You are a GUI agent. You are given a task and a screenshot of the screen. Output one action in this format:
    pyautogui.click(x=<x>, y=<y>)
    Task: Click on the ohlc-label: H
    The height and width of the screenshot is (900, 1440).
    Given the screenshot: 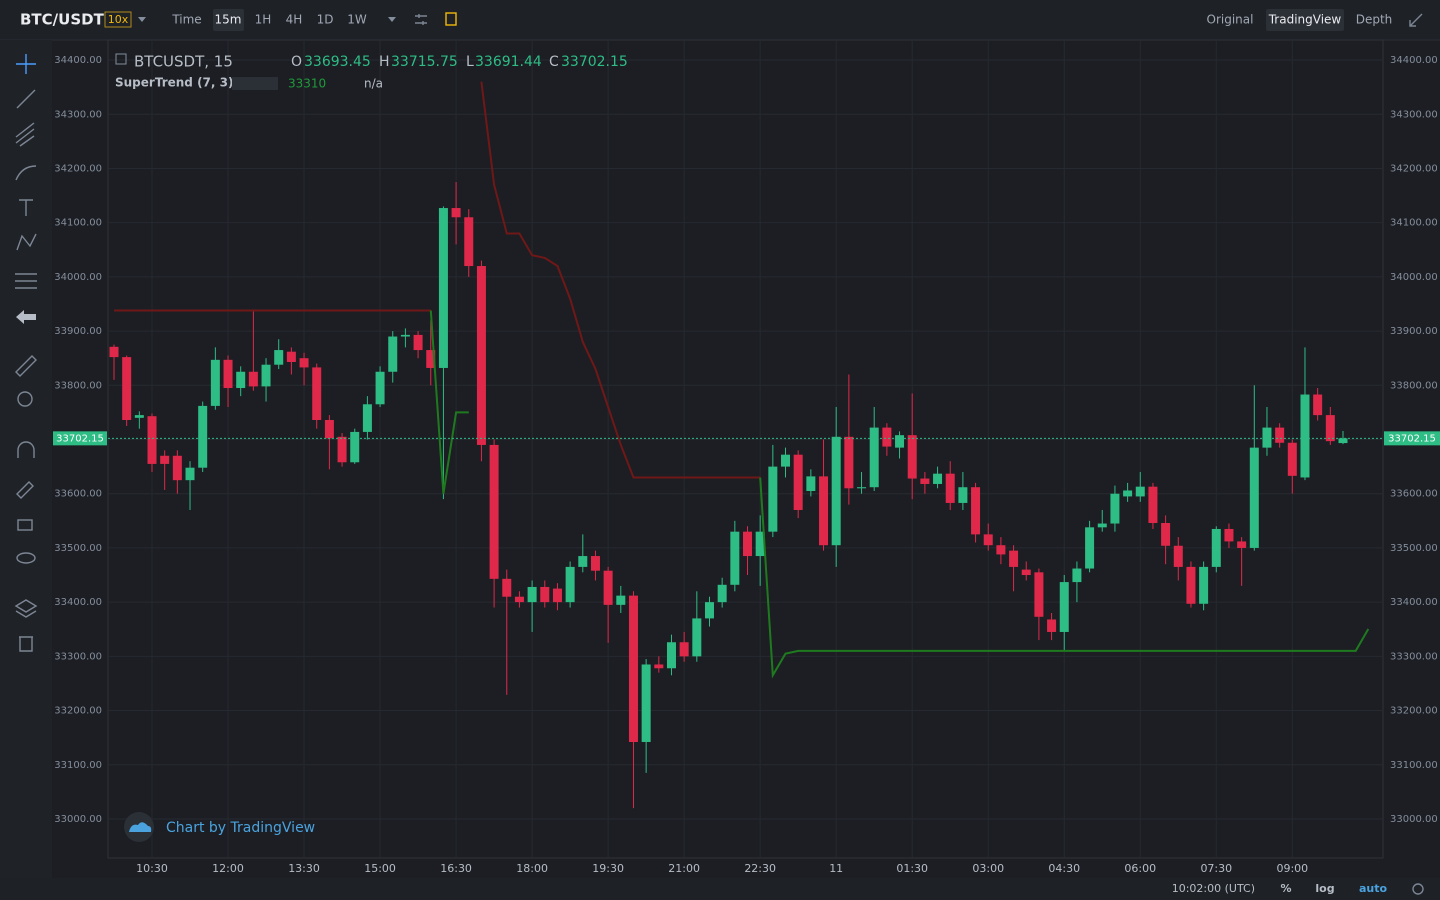 What is the action you would take?
    pyautogui.click(x=384, y=62)
    